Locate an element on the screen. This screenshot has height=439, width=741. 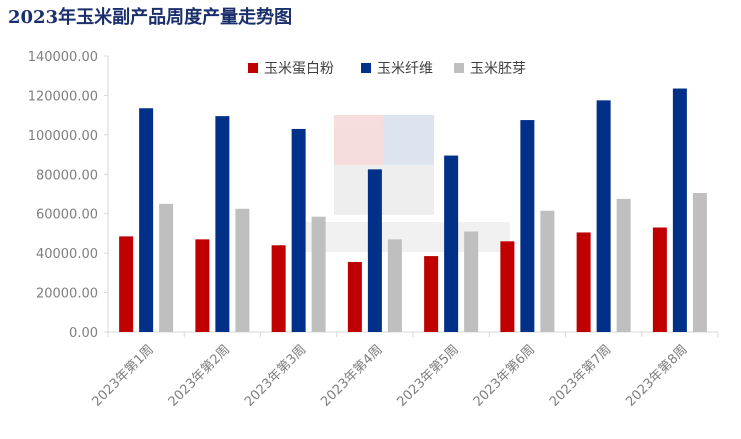
x-tick-label: 2023年第3周 is located at coordinates (275, 375).